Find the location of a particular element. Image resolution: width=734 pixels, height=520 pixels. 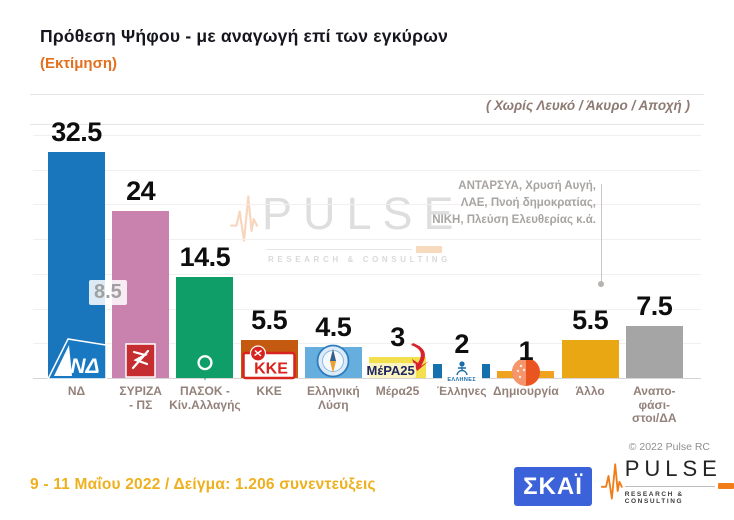

category-label-anapofasistoi-da: Αναπο-φάσι-στοι/ΔΑ is located at coordinates (654, 404).